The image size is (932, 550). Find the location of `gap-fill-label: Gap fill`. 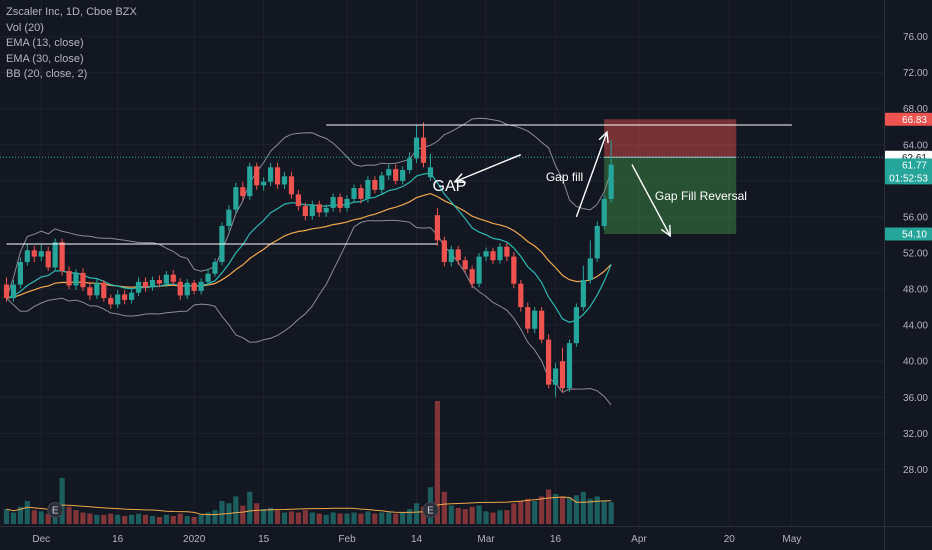

gap-fill-label: Gap fill is located at coordinates (564, 177).